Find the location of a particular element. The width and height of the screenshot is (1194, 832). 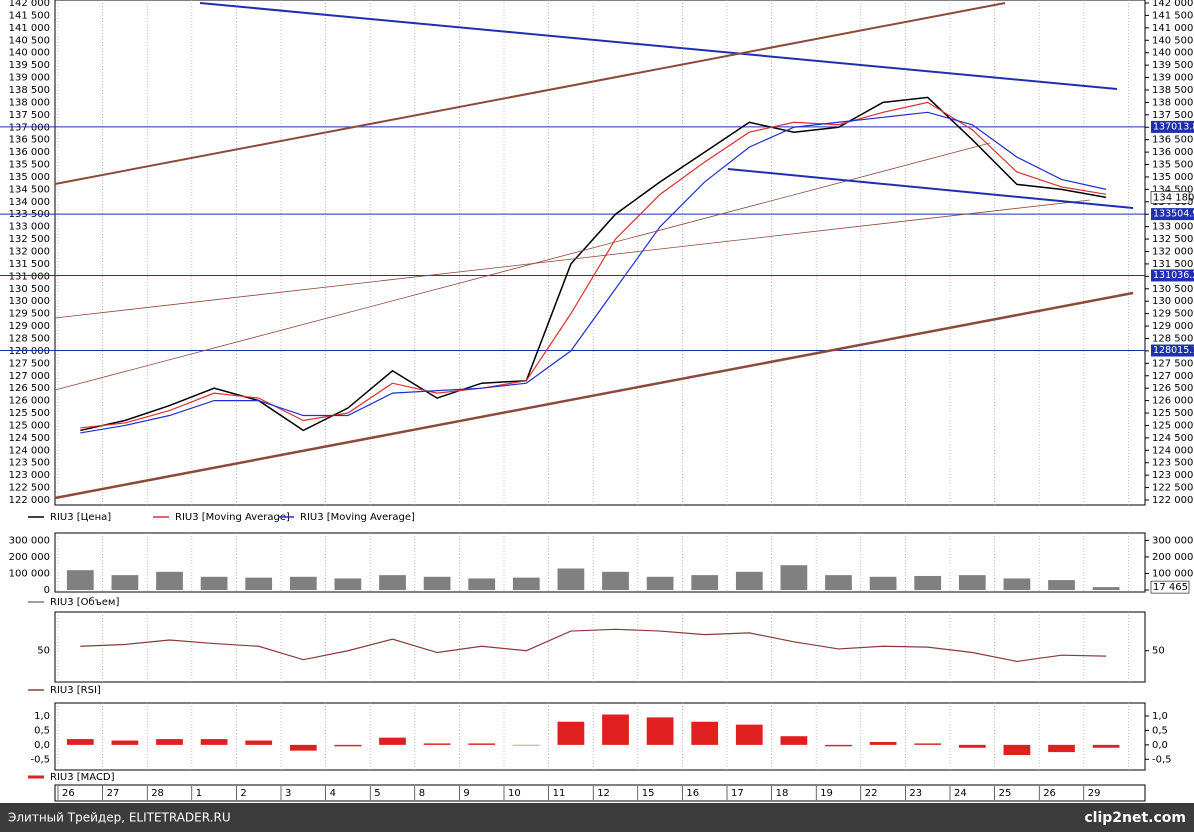

y-tick-label: 133 000 is located at coordinates (29, 227).